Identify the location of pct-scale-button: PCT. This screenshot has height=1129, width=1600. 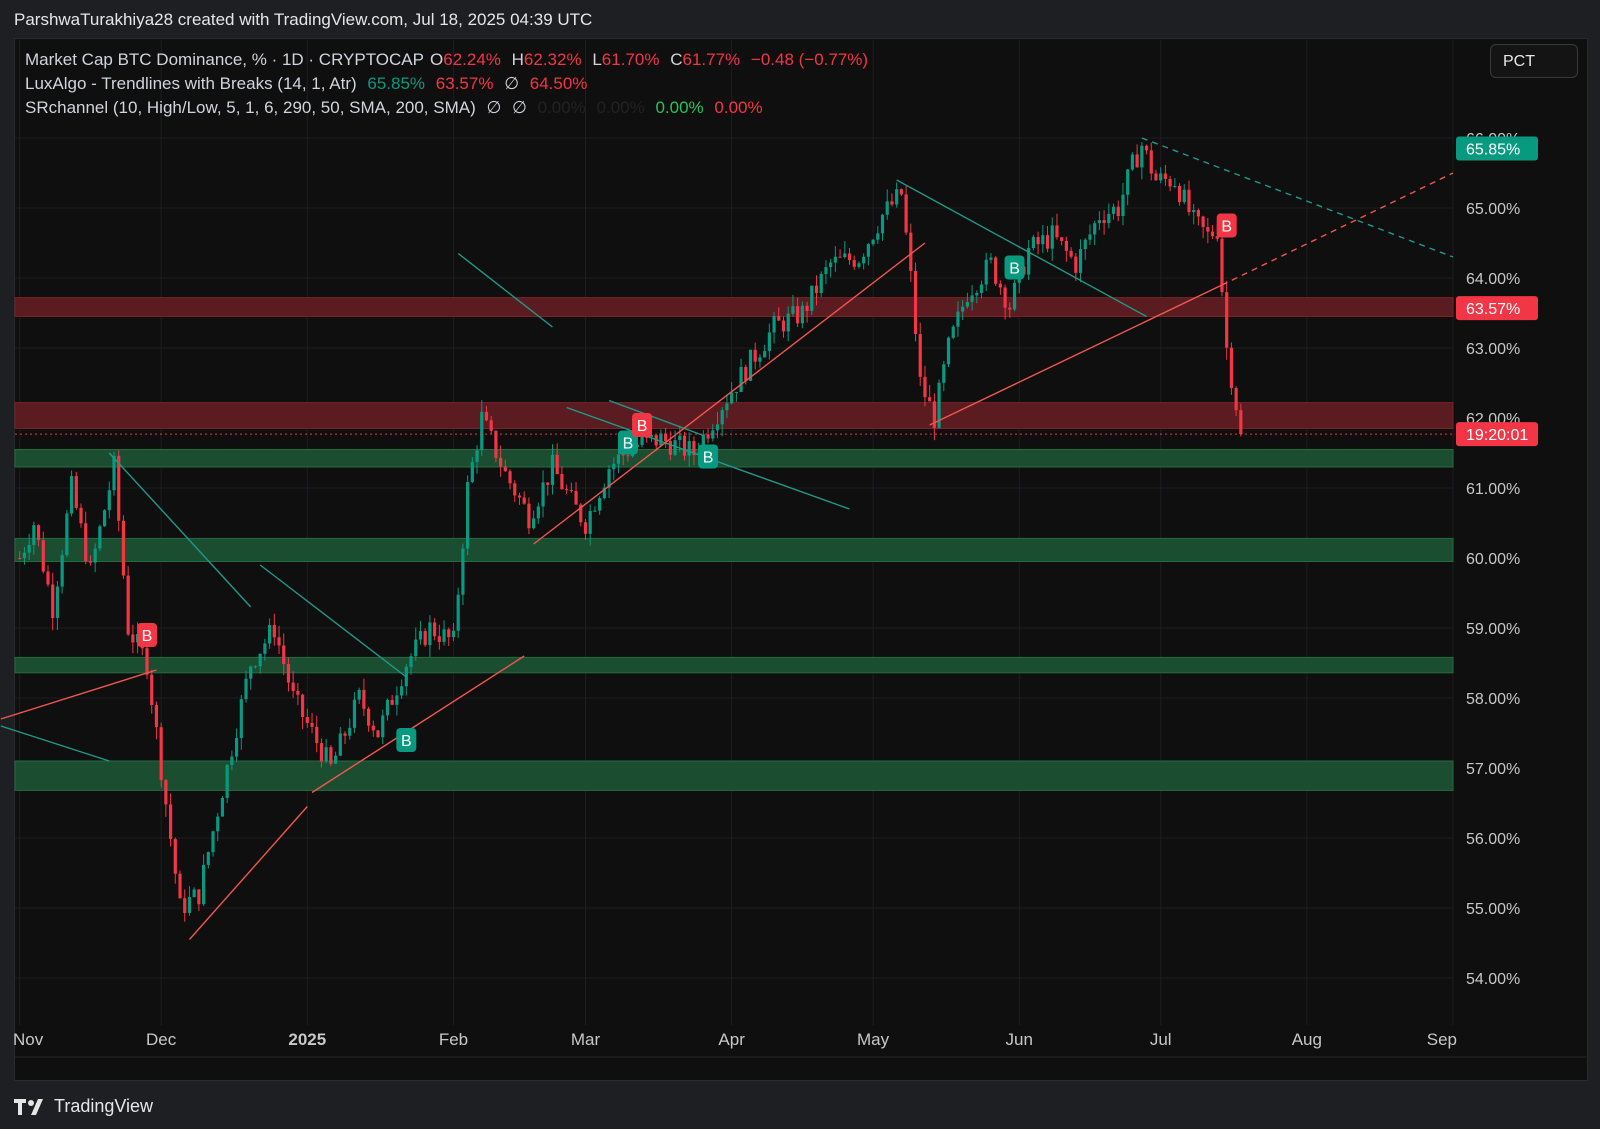
(1534, 61).